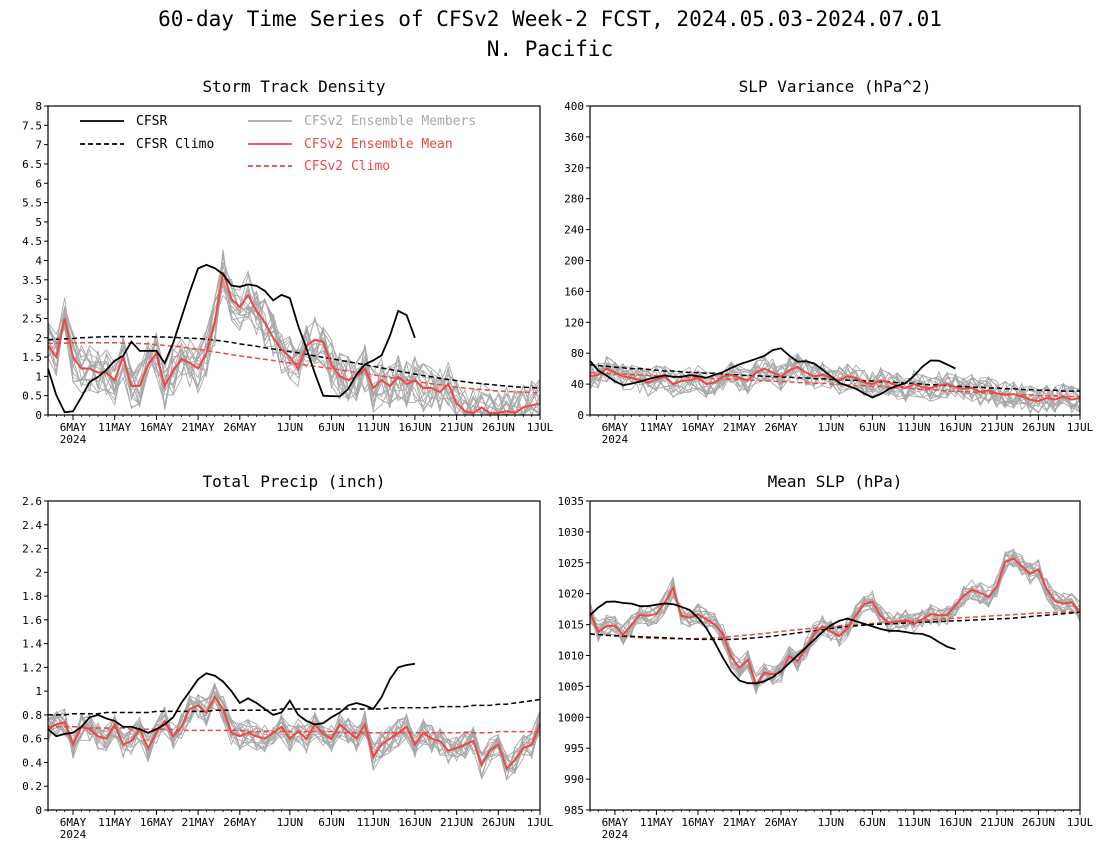  Describe the element at coordinates (362, 121) in the screenshot. I see `legend-ensemble-members: CFSv2 Ensemble Members` at that location.